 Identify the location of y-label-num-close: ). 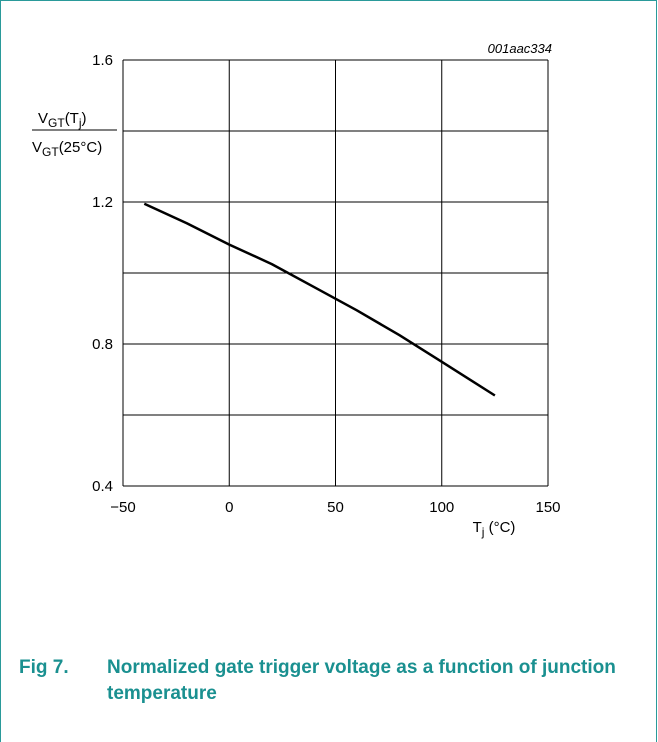
(84, 118).